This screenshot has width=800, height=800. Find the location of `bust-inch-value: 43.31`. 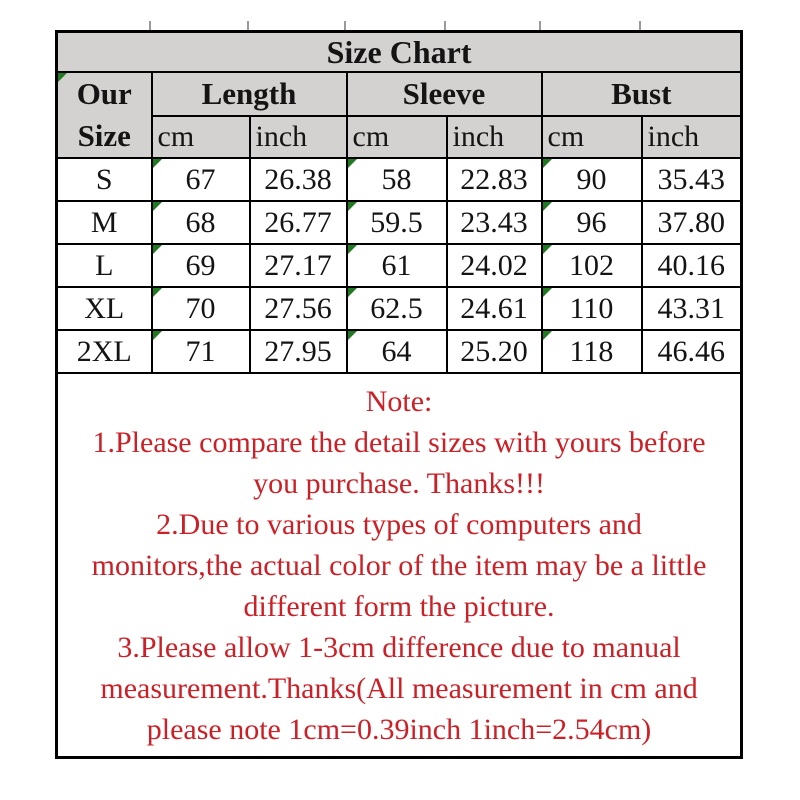

bust-inch-value: 43.31 is located at coordinates (691, 308).